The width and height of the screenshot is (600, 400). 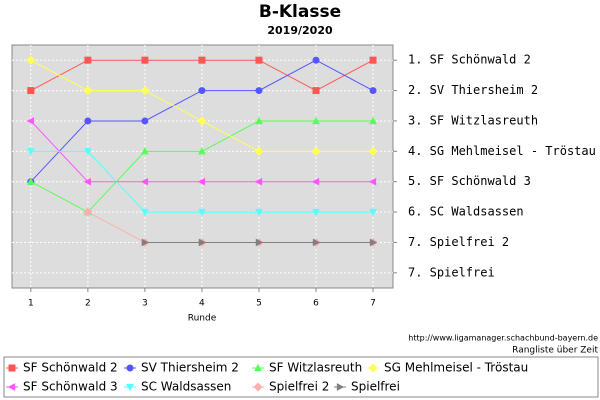 I want to click on x-tick-label: 2, so click(x=88, y=304).